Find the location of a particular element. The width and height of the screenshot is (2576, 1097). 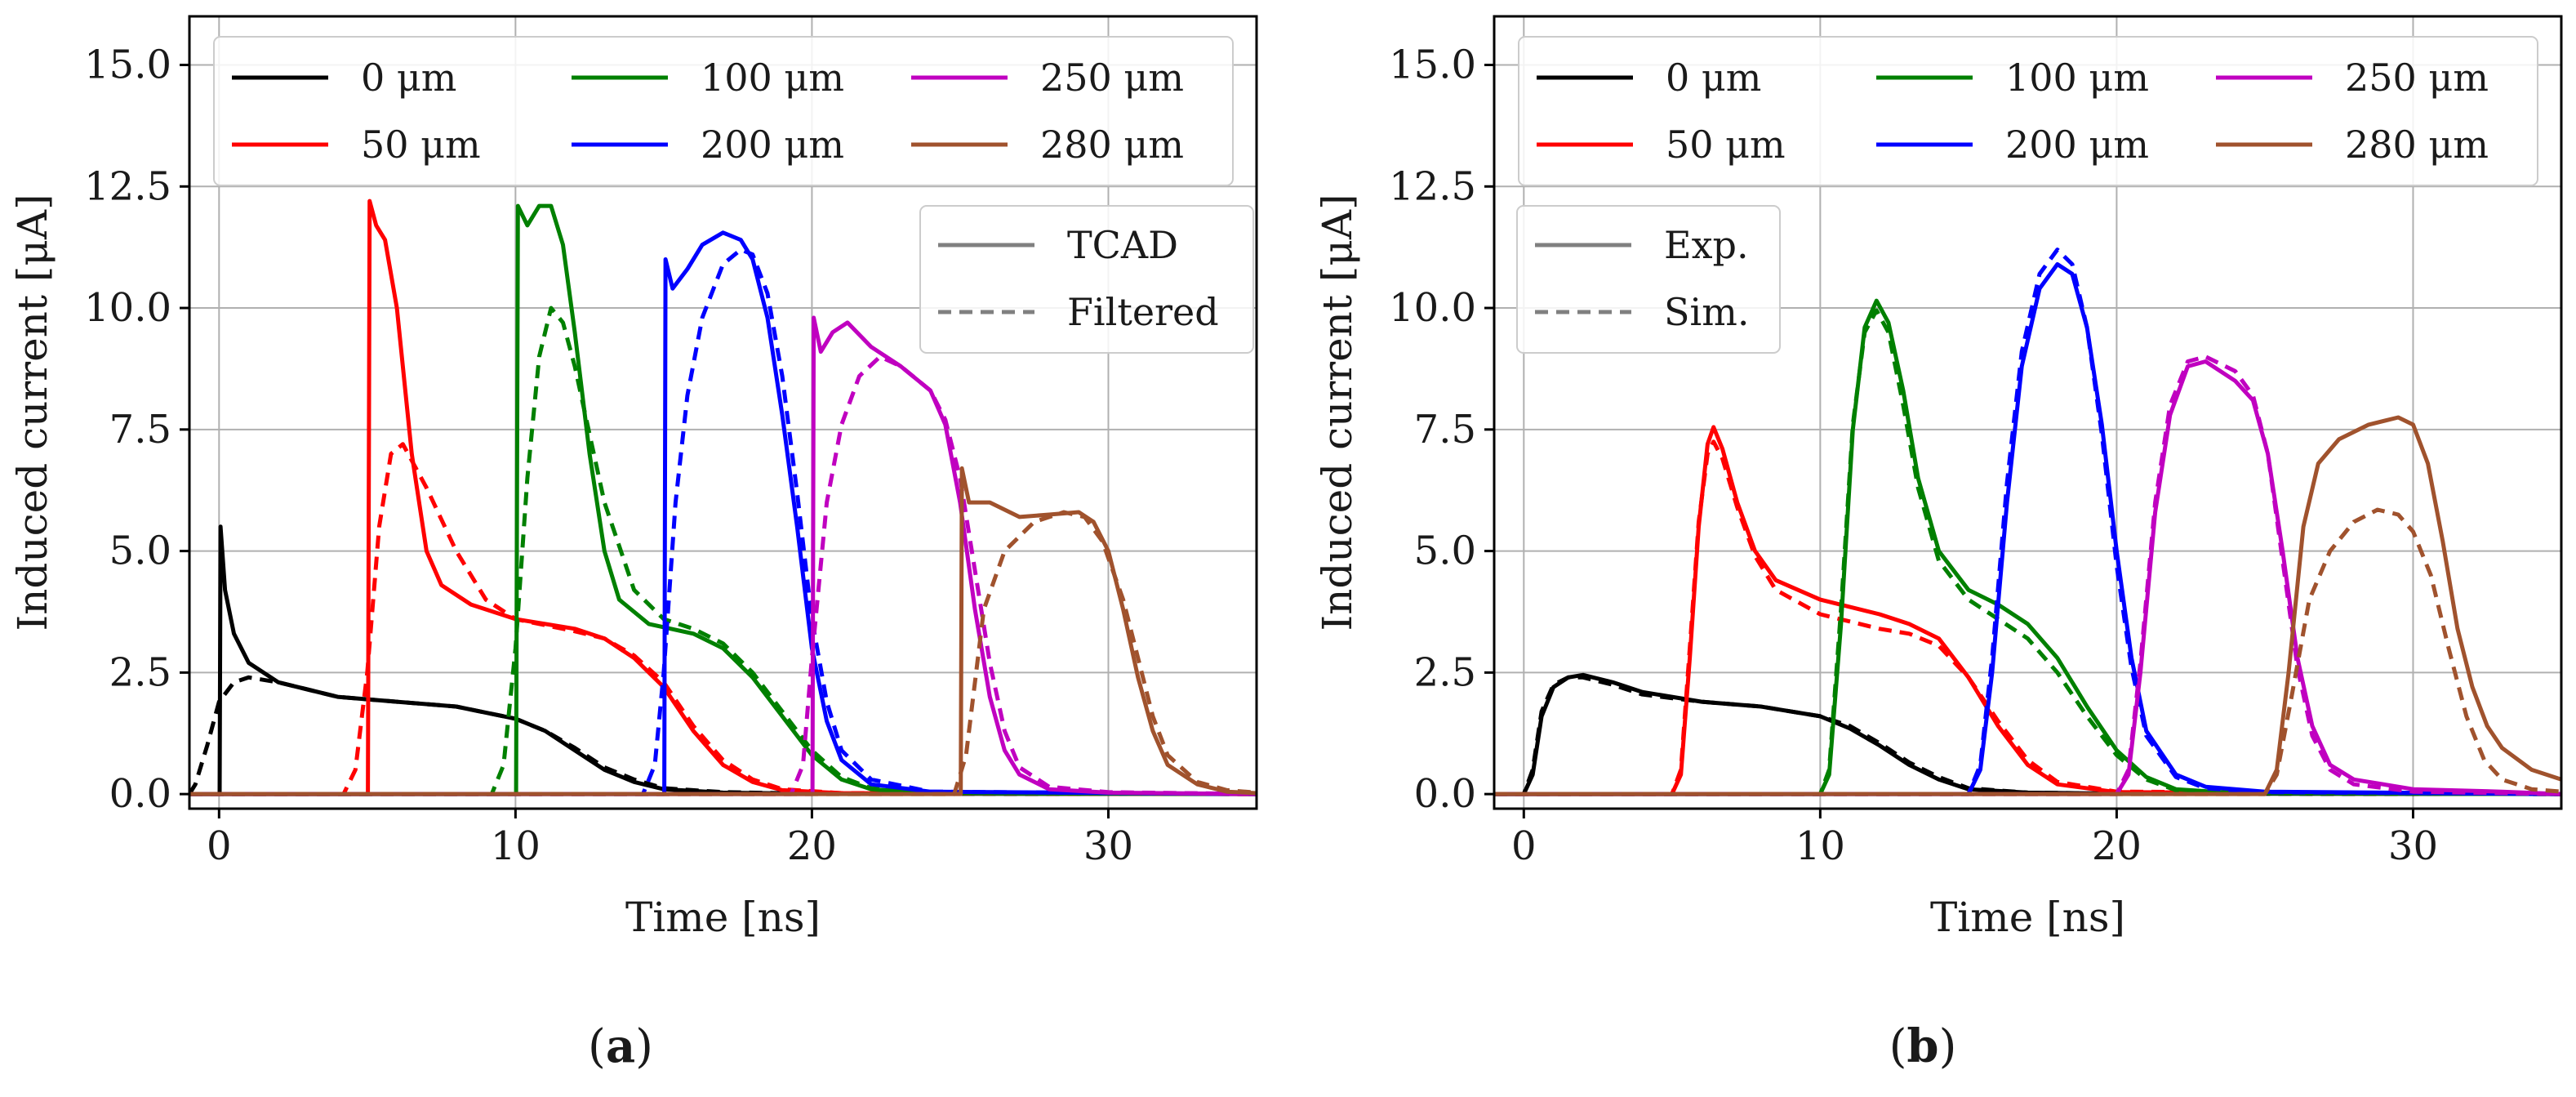

caption-b-close: ) is located at coordinates (1948, 1046).